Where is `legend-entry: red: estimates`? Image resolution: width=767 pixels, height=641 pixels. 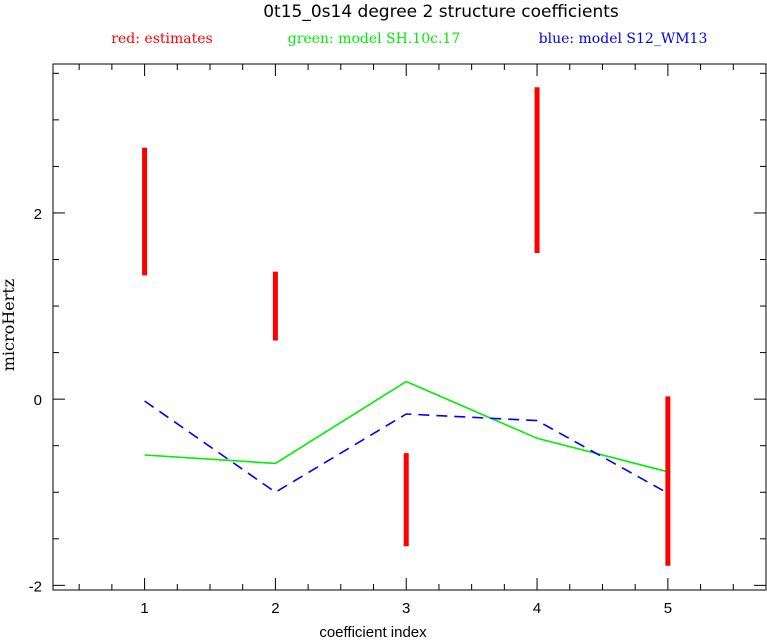 legend-entry: red: estimates is located at coordinates (161, 39).